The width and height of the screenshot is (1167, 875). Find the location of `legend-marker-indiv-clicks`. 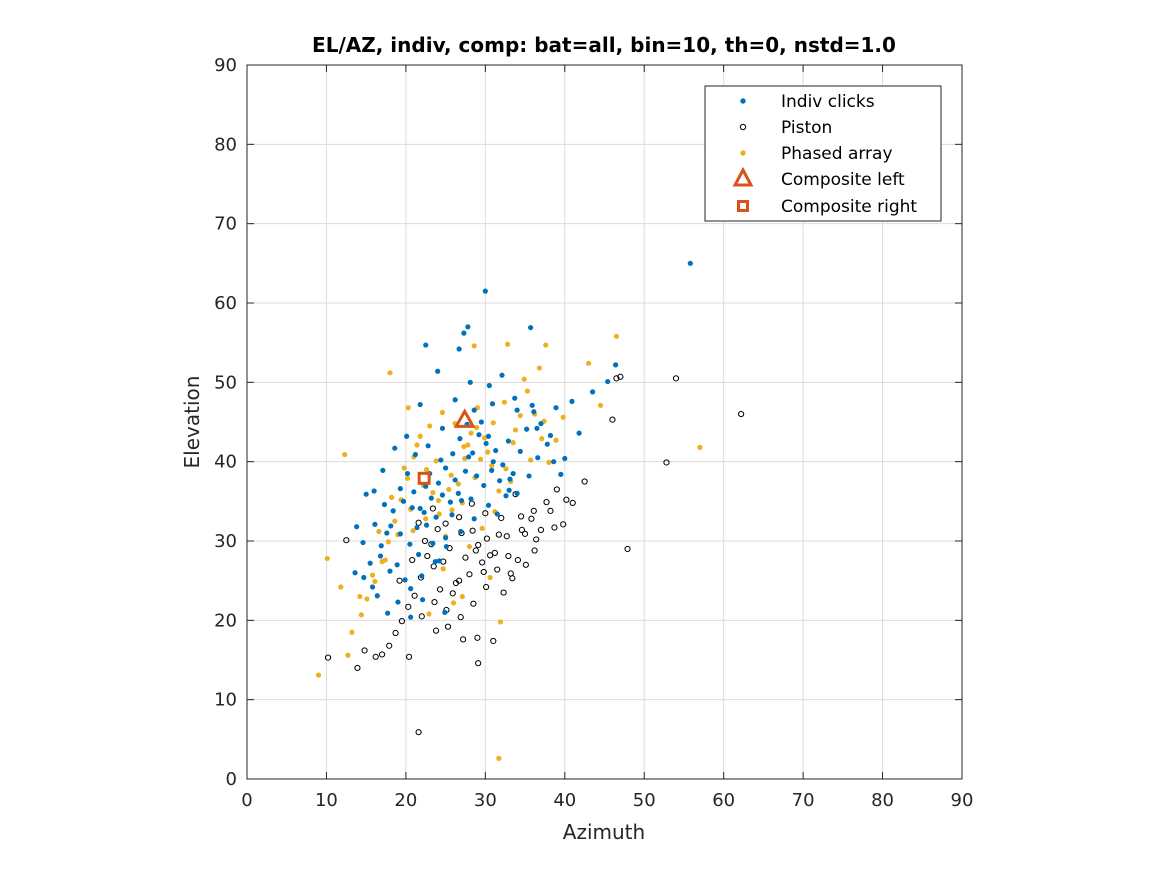

legend-marker-indiv-clicks is located at coordinates (743, 101).